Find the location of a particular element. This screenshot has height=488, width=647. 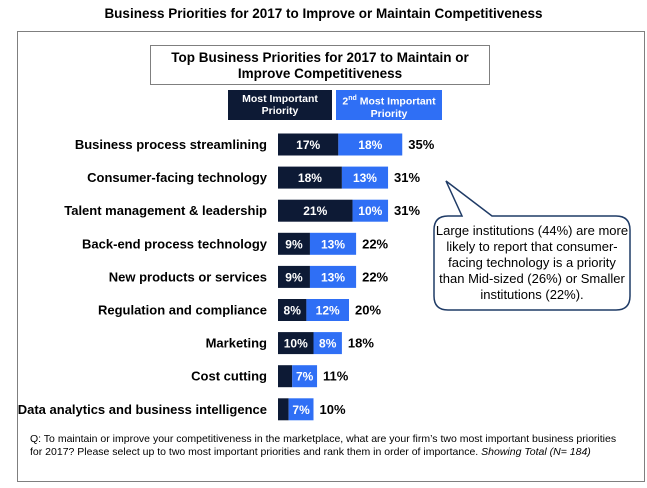

legend-most-important-label: Most Important Priority is located at coordinates (280, 105).